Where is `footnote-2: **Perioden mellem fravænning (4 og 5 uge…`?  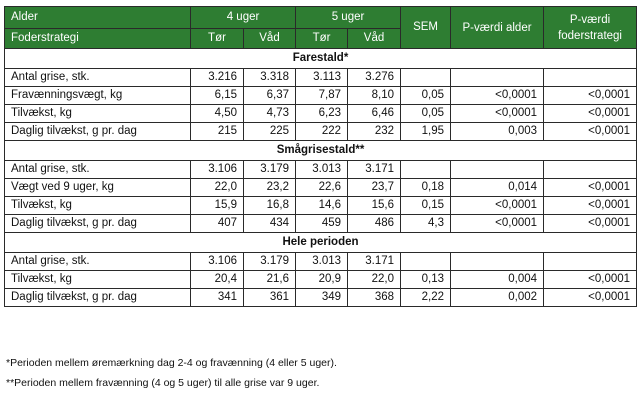
footnote-2: **Perioden mellem fravænning (4 og 5 uge… is located at coordinates (163, 383).